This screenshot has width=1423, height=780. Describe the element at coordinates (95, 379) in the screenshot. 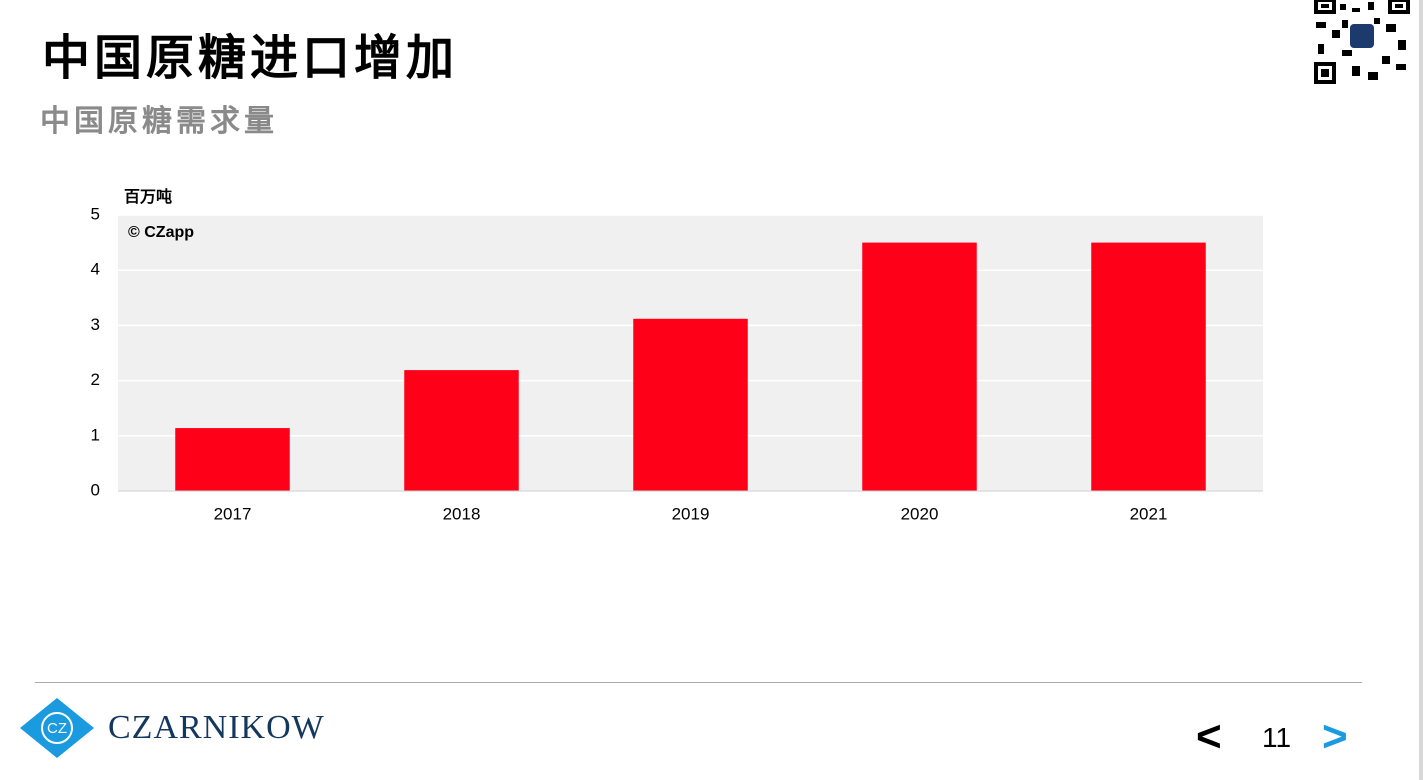

I see `y-tick-label: 2` at that location.